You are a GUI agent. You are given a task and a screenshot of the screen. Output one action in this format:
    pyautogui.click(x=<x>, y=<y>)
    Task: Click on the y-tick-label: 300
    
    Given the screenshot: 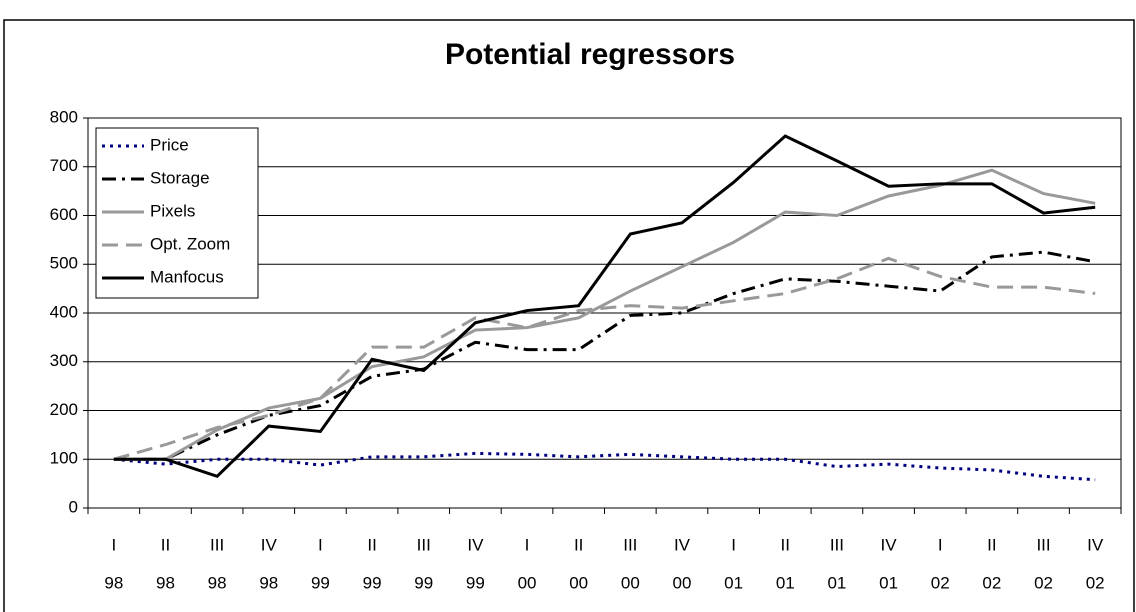 What is the action you would take?
    pyautogui.click(x=64, y=360)
    